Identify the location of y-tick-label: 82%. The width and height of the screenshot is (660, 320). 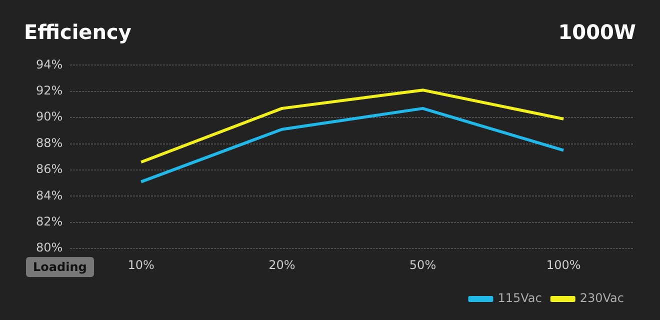
(49, 221).